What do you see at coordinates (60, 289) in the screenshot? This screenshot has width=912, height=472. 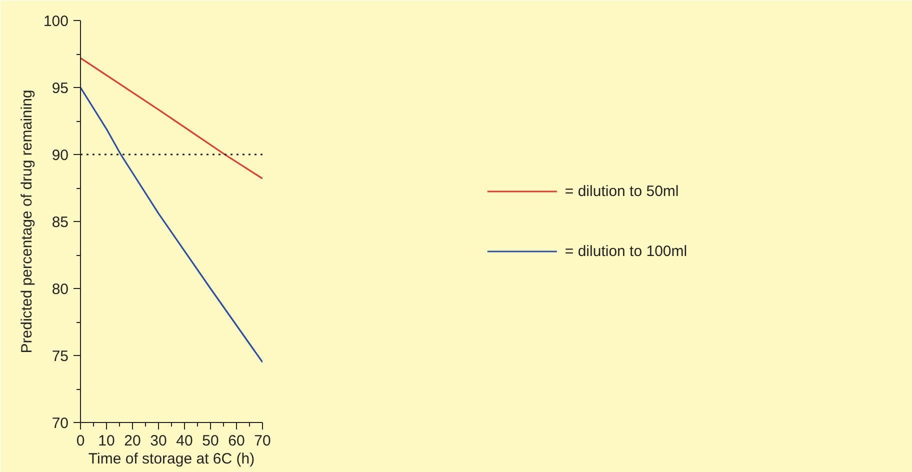 I see `y-tick-label: 80` at bounding box center [60, 289].